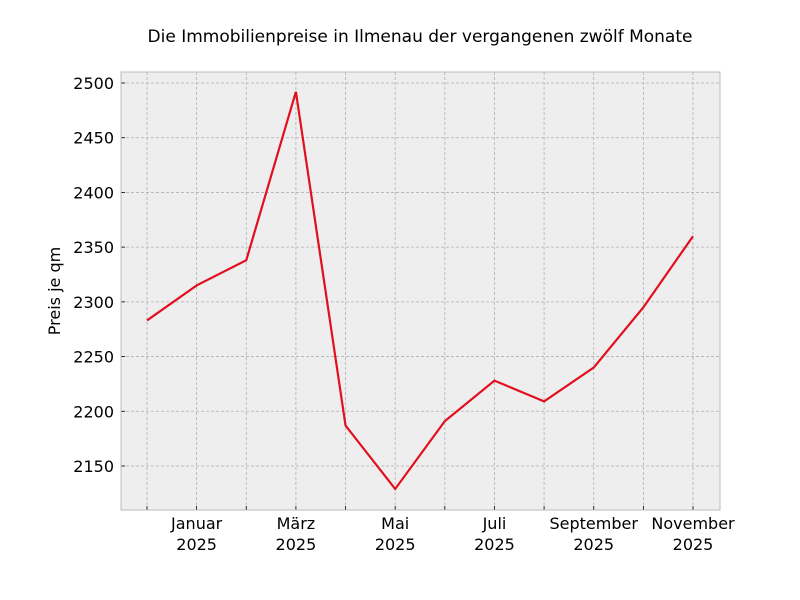 The width and height of the screenshot is (800, 600). I want to click on y-tick-label: 2200, so click(93, 411).